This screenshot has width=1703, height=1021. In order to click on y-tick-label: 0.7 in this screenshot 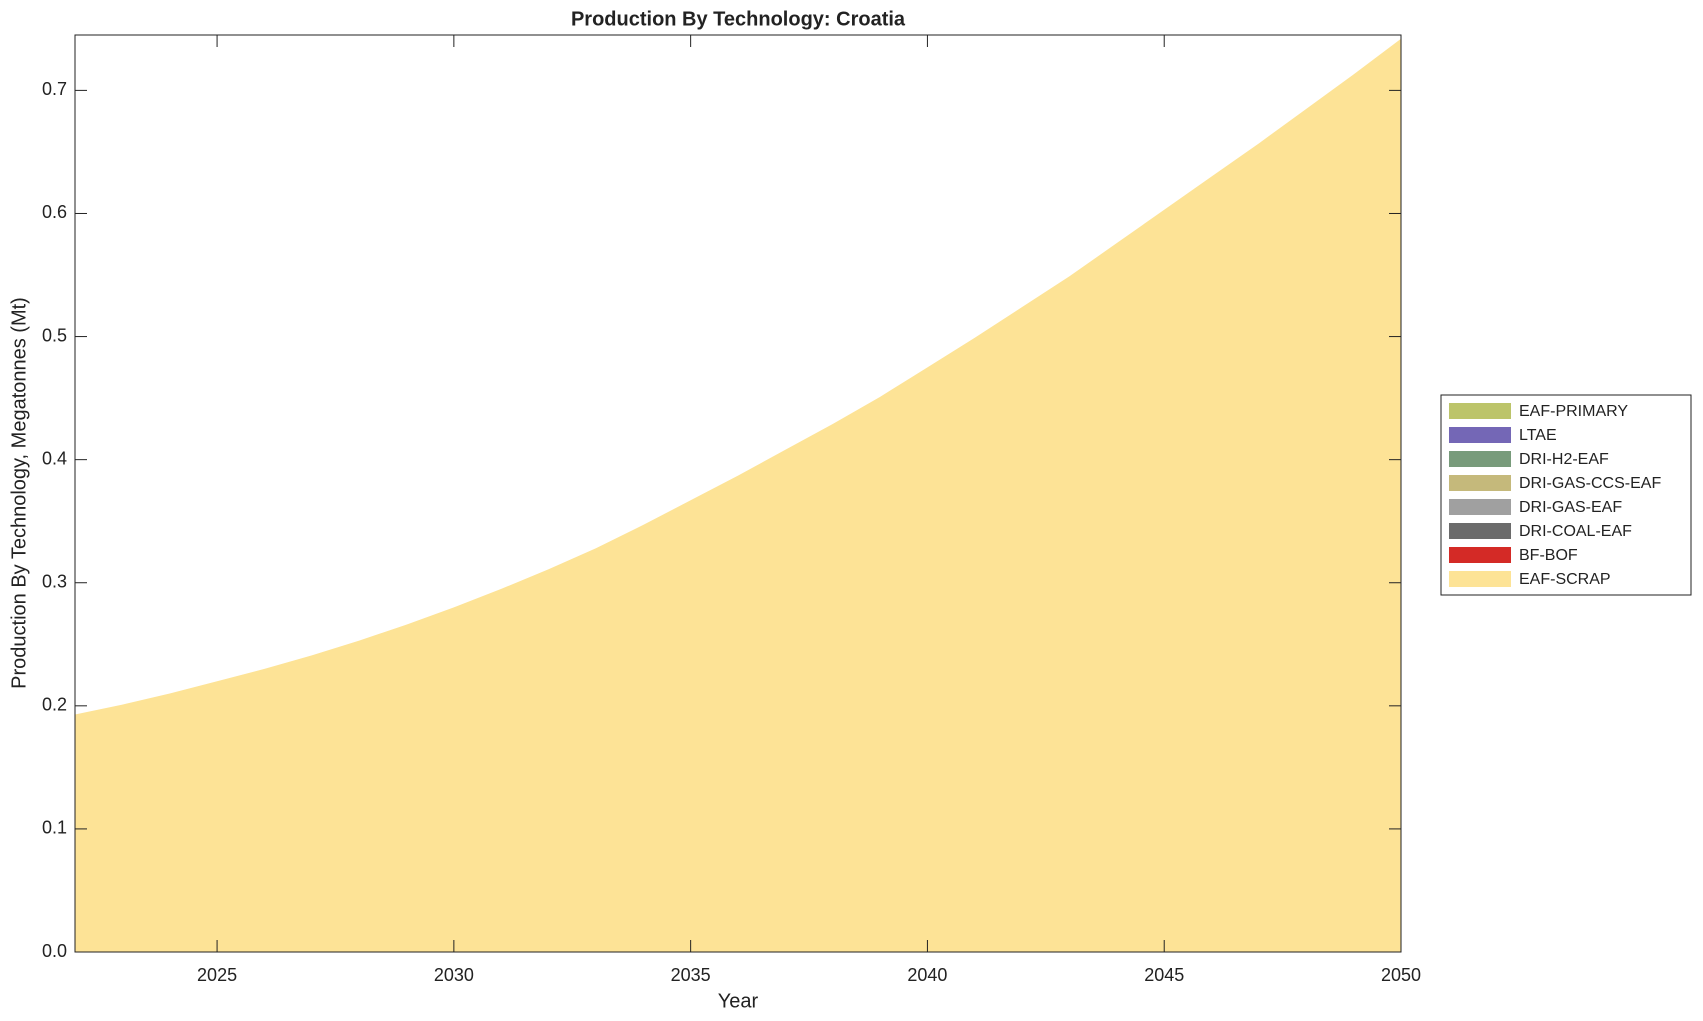, I will do `click(54, 89)`.